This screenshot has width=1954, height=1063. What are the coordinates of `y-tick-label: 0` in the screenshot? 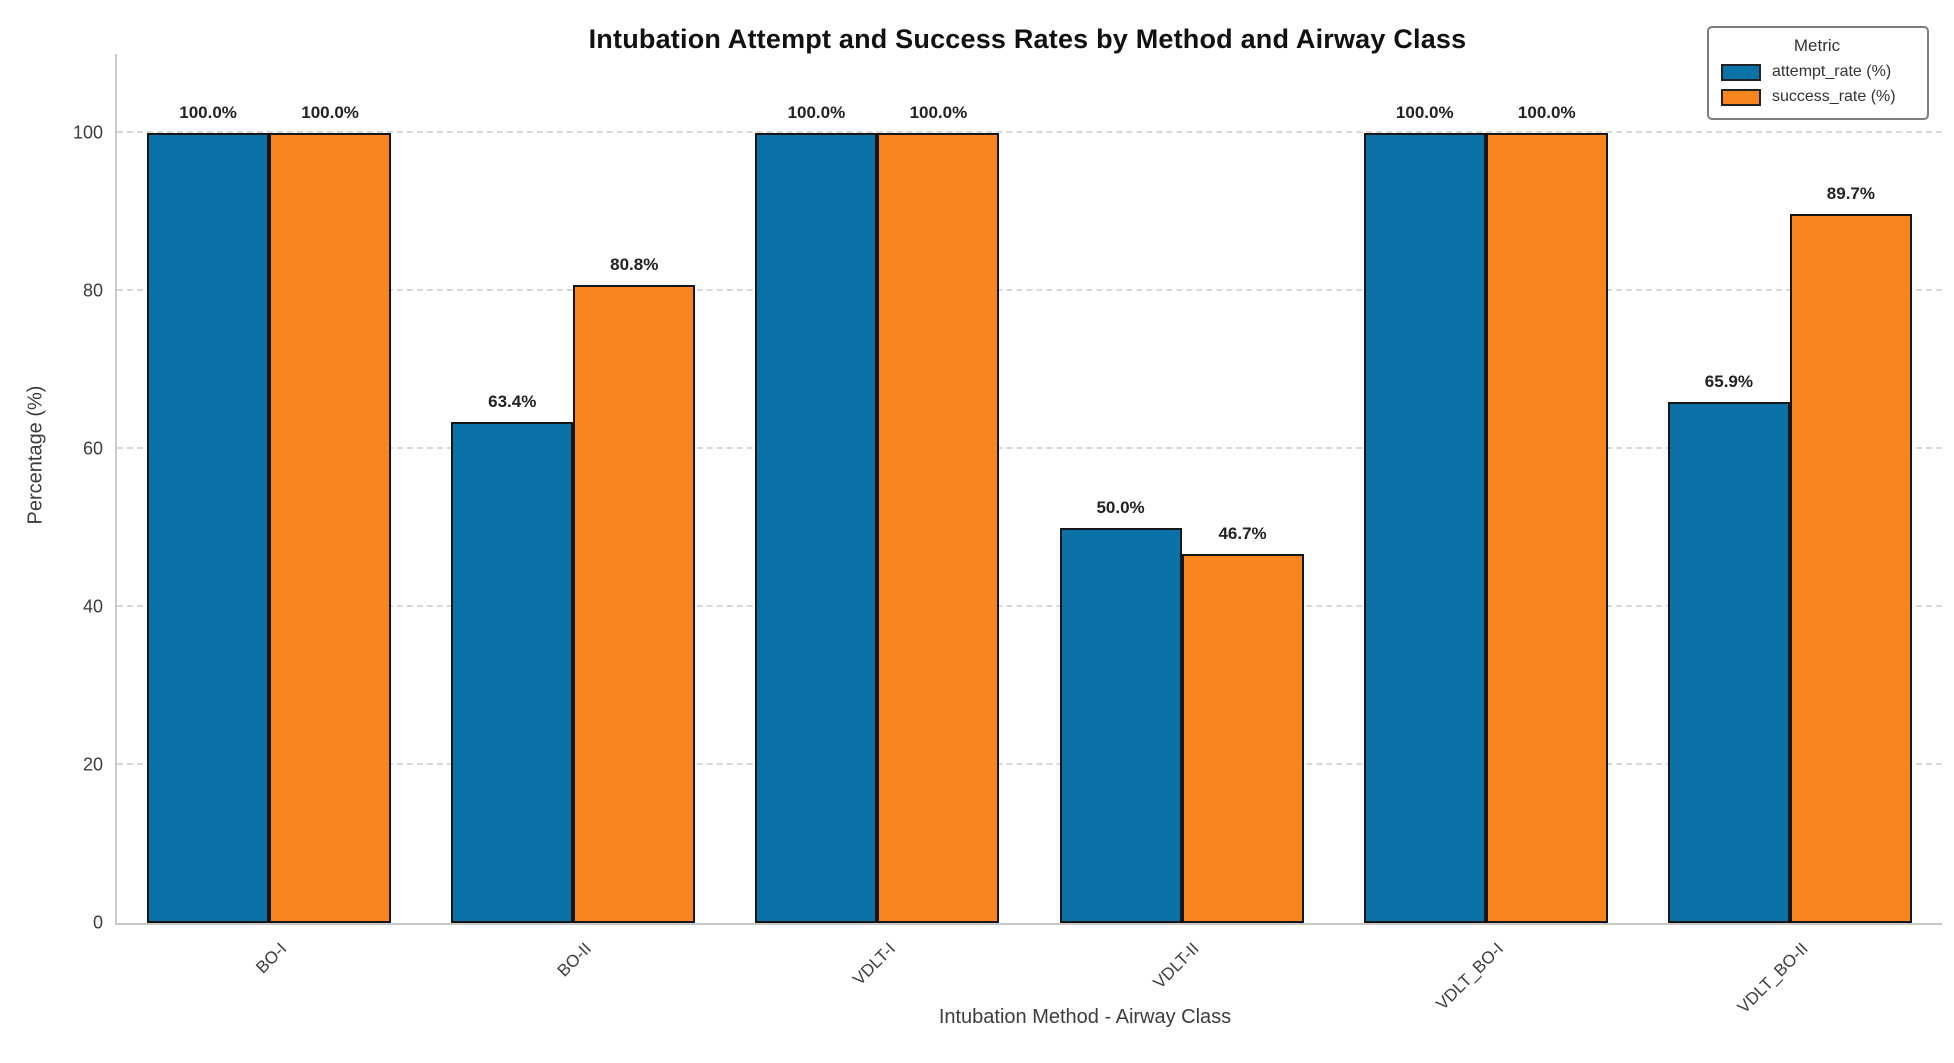 It's located at (97, 922).